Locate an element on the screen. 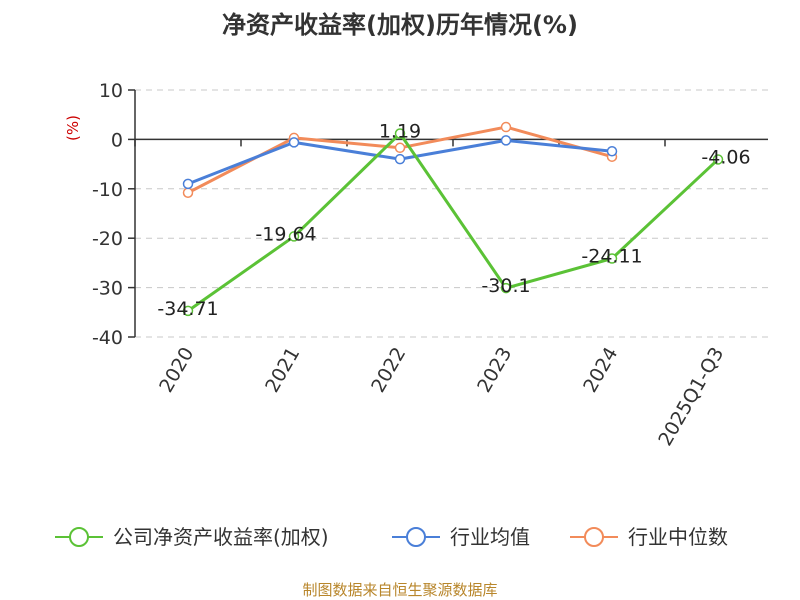  data-label: -30.1 is located at coordinates (505, 286).